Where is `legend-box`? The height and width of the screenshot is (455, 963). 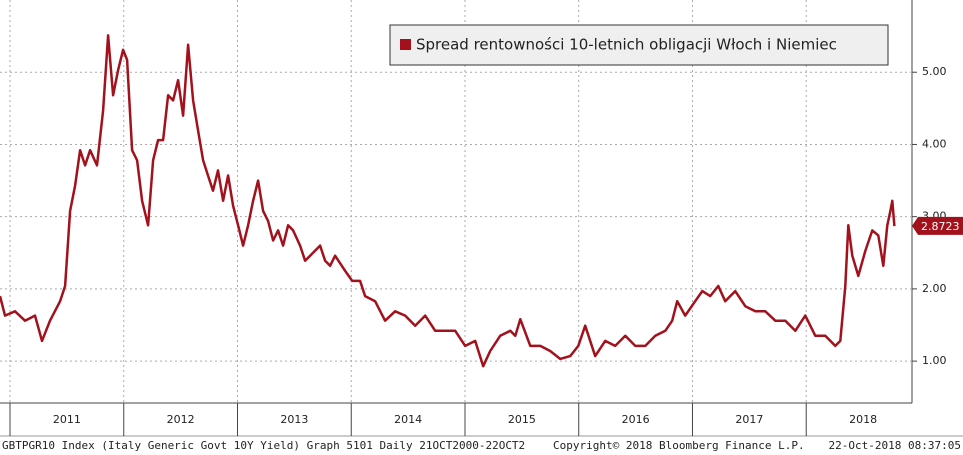
legend-box is located at coordinates (639, 45).